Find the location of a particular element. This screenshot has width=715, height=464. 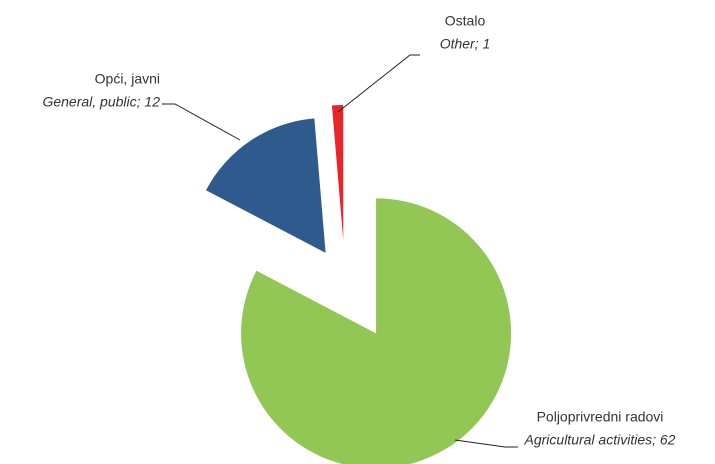

slice-label: Ostalo is located at coordinates (465, 21).